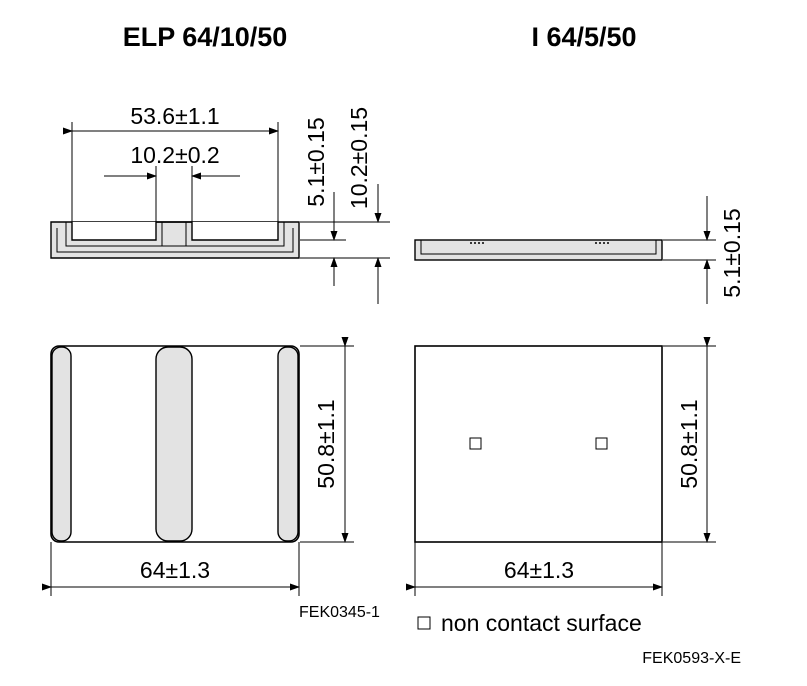 The width and height of the screenshot is (807, 686). I want to click on dim-elp-length: 50.8±1.1, so click(327, 440).